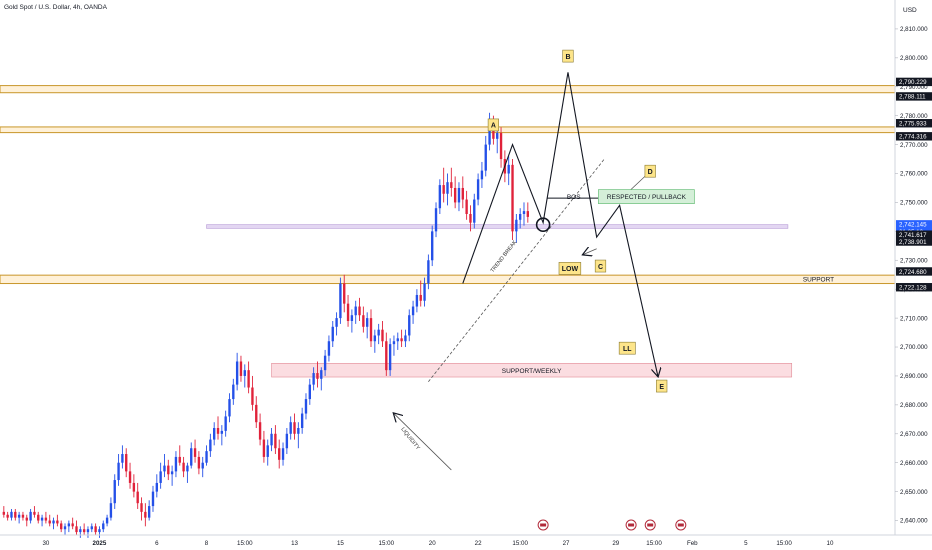 Image resolution: width=932 pixels, height=550 pixels. Describe the element at coordinates (504, 256) in the screenshot. I see `annotation-trend-break: TREND BREAK` at that location.